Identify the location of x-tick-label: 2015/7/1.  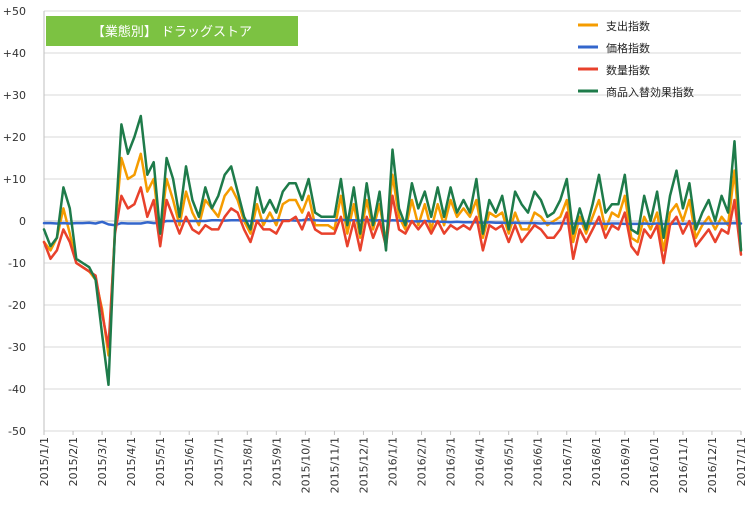
(218, 461).